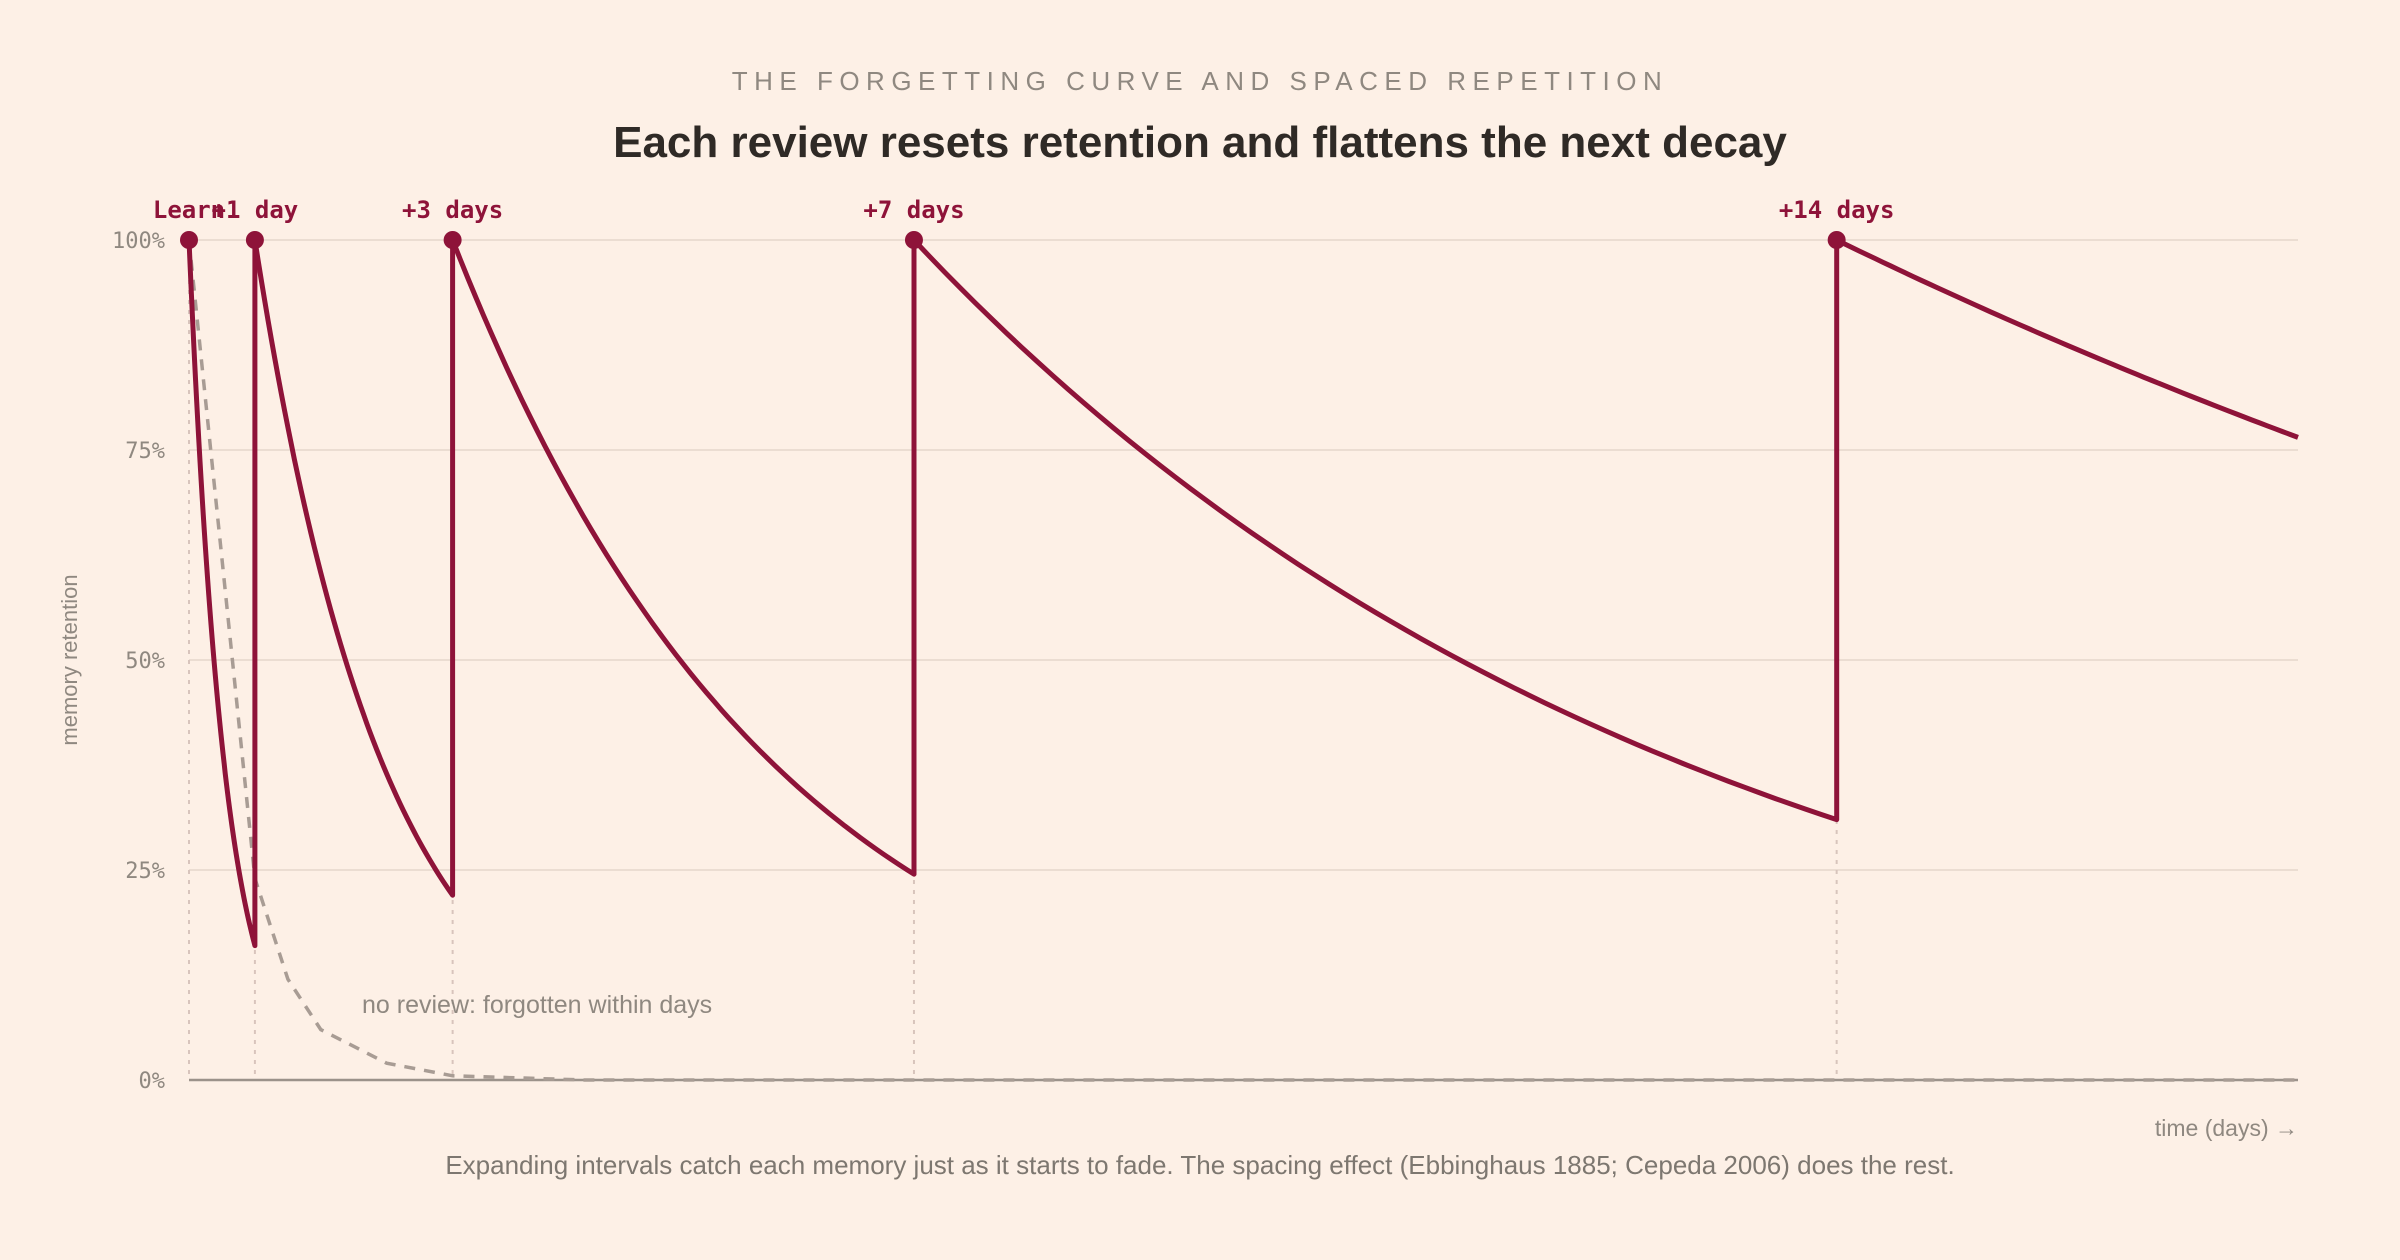 Image resolution: width=2400 pixels, height=1260 pixels. I want to click on y-tick-label: 100%, so click(138, 241).